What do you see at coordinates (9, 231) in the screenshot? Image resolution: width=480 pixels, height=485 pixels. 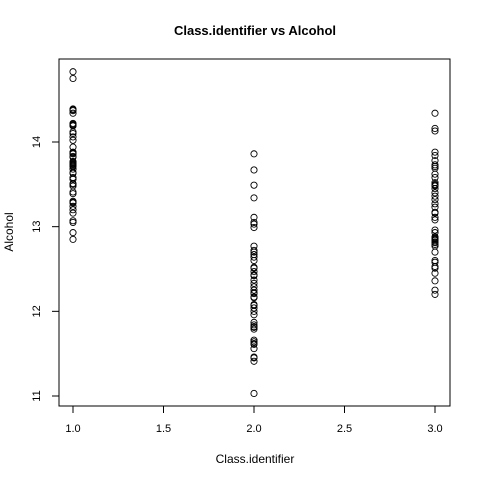 I see `y-axis-label: Alcohol` at bounding box center [9, 231].